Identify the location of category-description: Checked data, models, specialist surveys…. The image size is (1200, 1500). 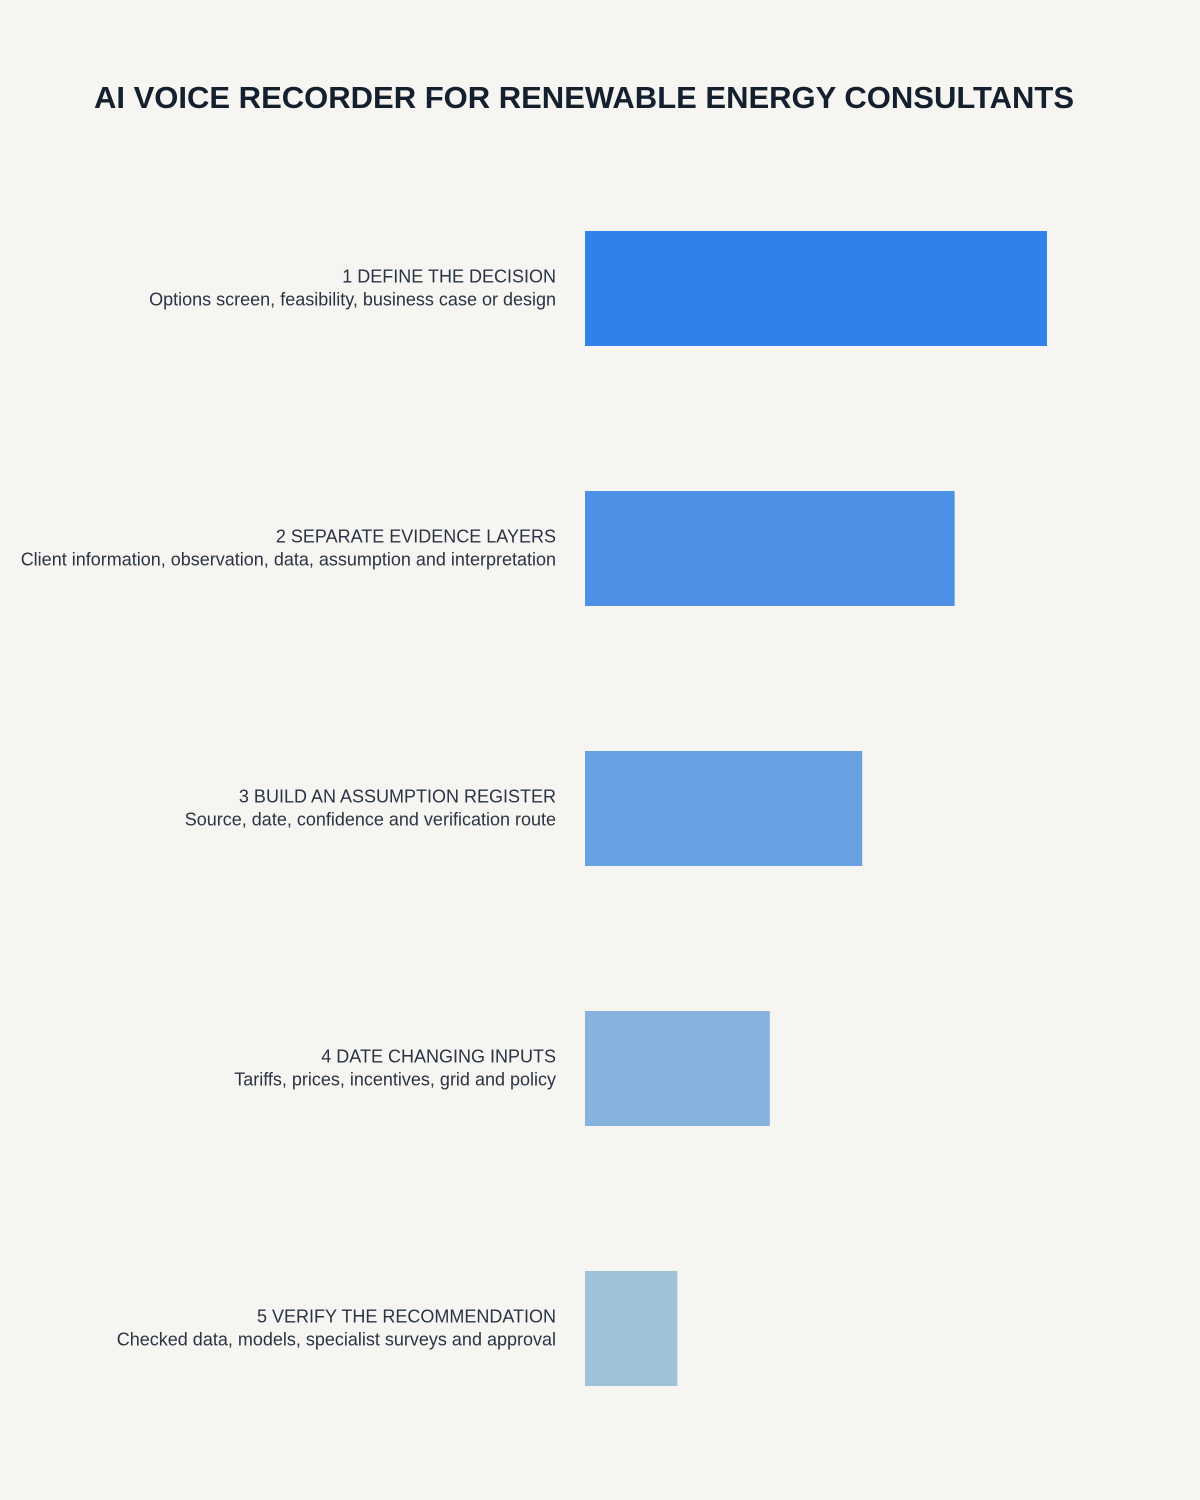
(336, 1339).